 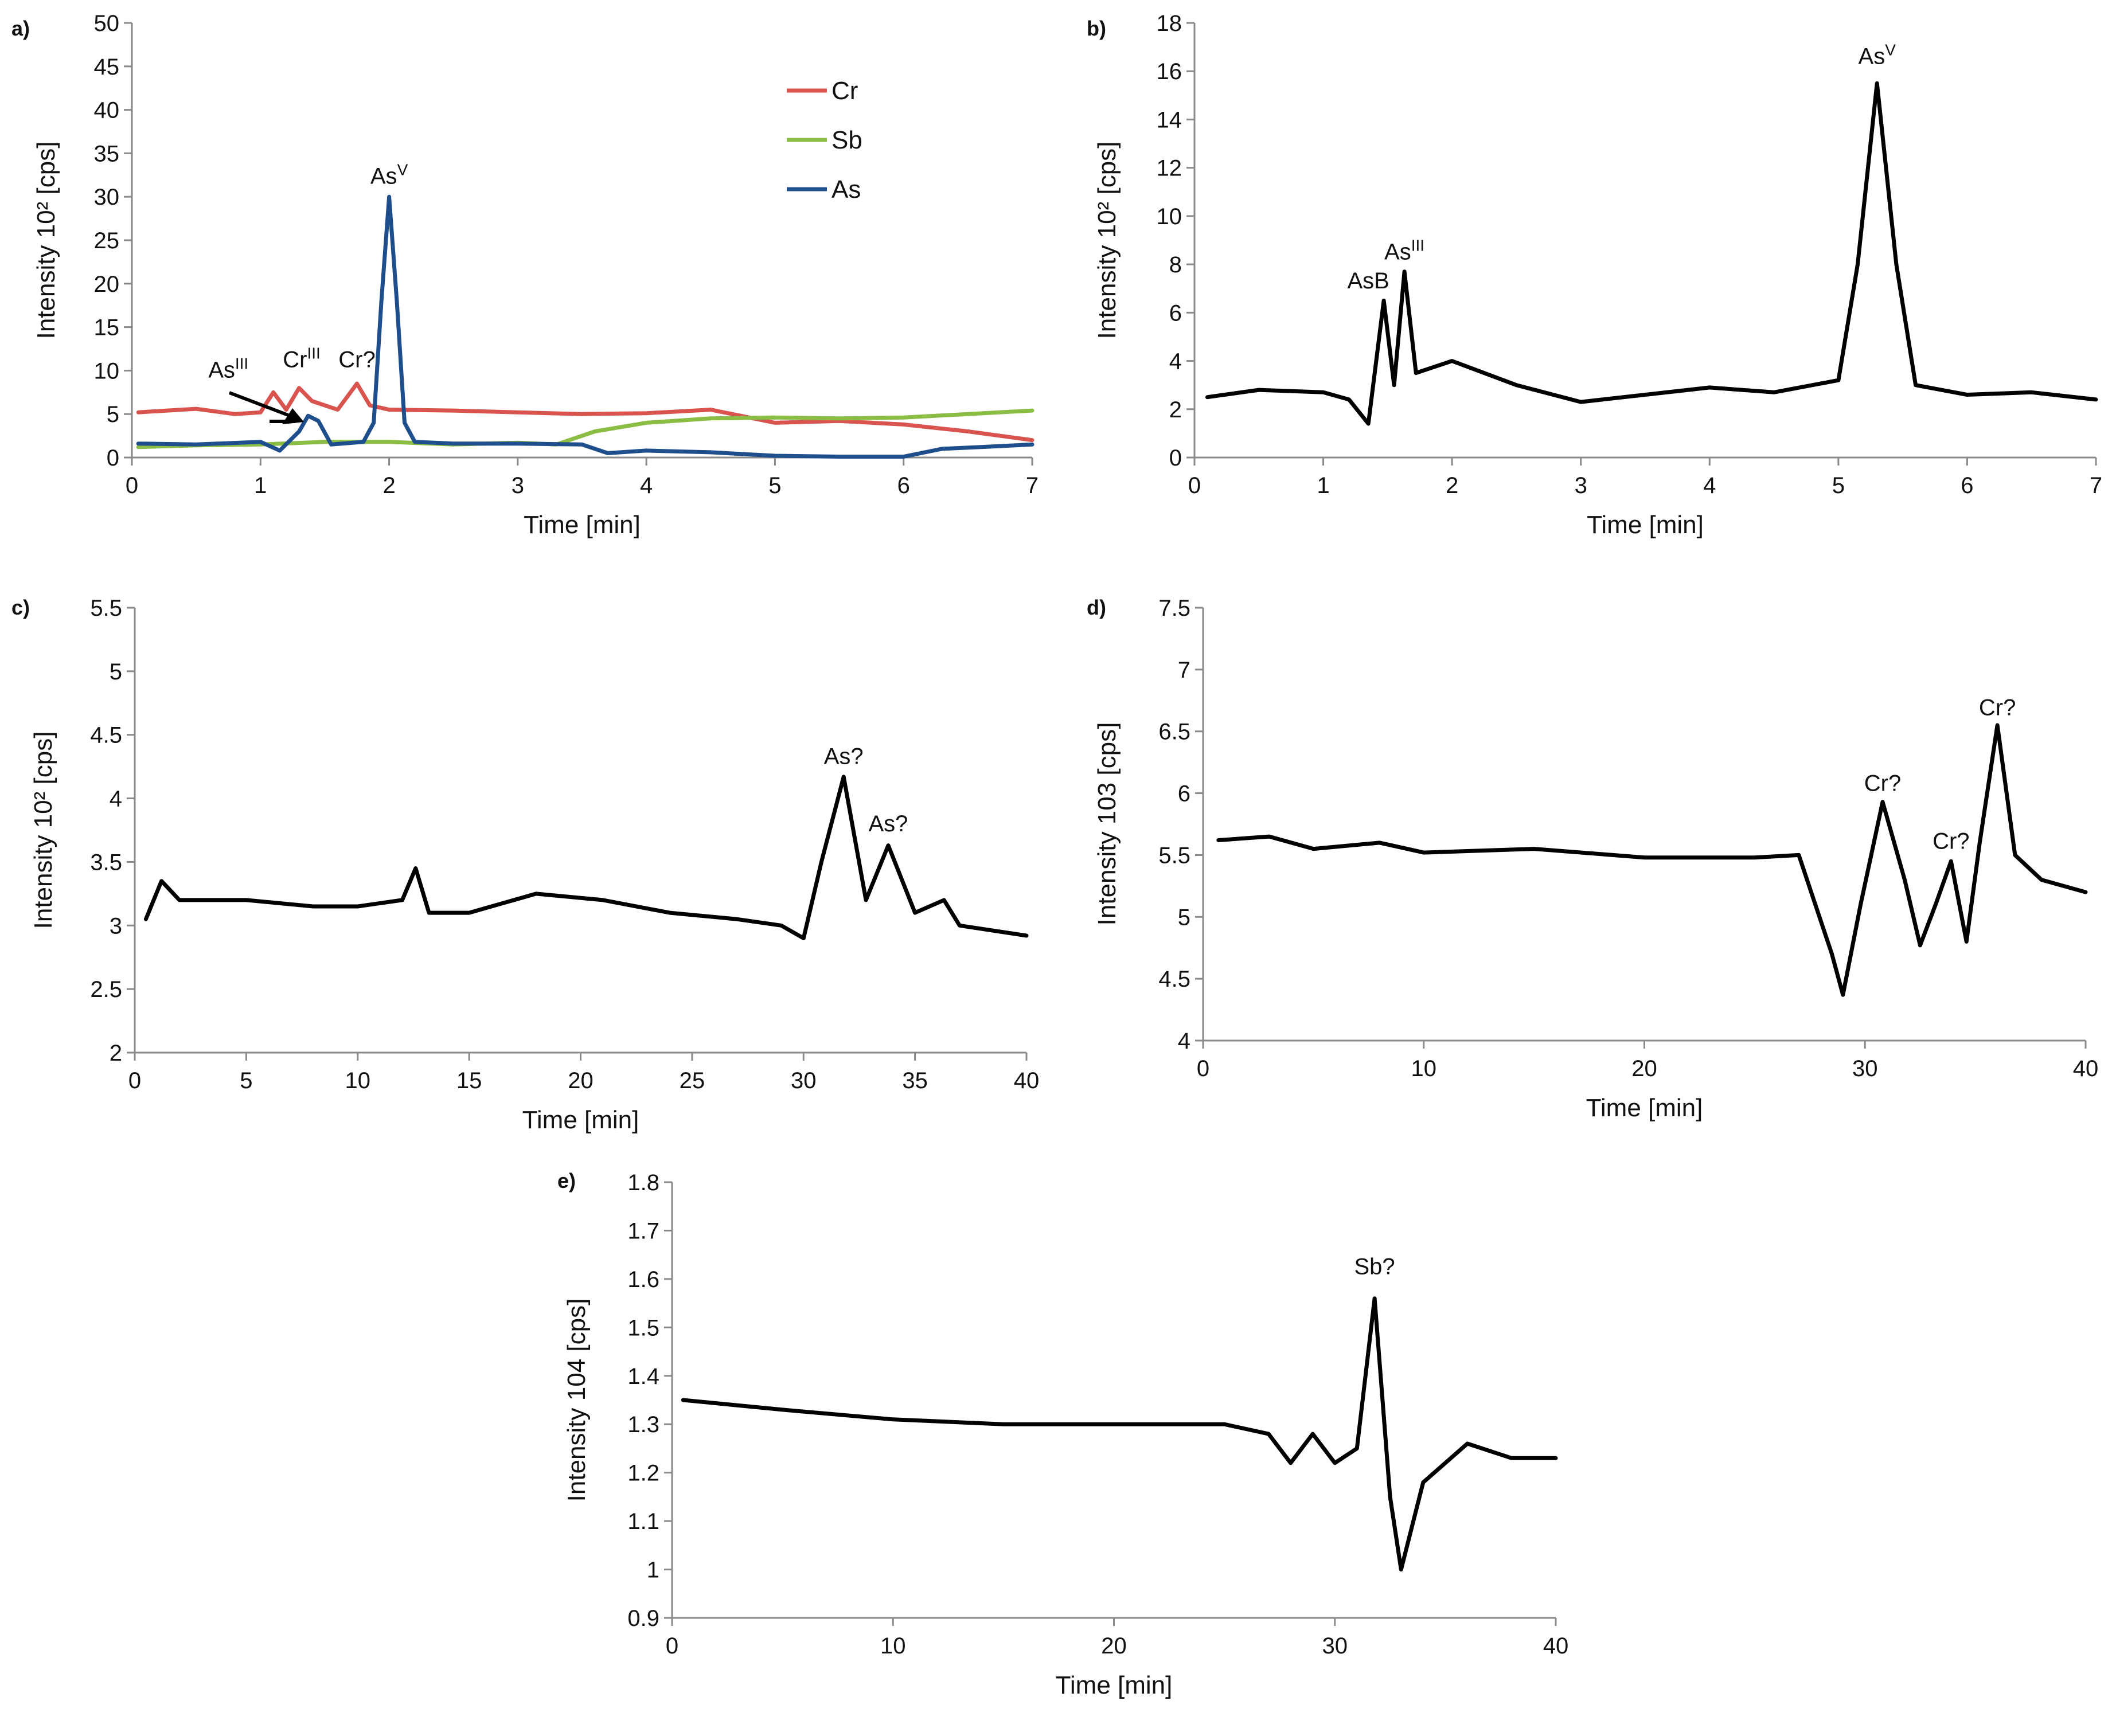 What do you see at coordinates (1096, 28) in the screenshot?
I see `panel-label: b)` at bounding box center [1096, 28].